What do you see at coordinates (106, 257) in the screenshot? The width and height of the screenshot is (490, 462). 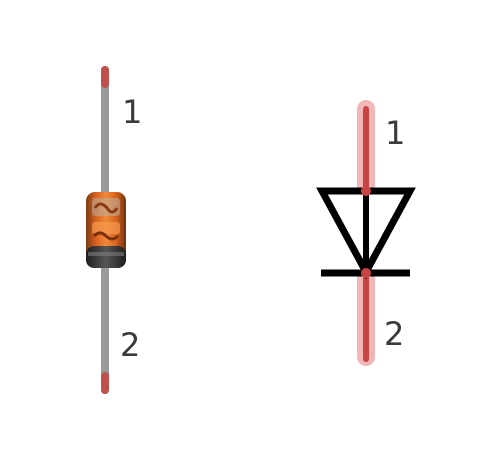 I see `cathode-band` at bounding box center [106, 257].